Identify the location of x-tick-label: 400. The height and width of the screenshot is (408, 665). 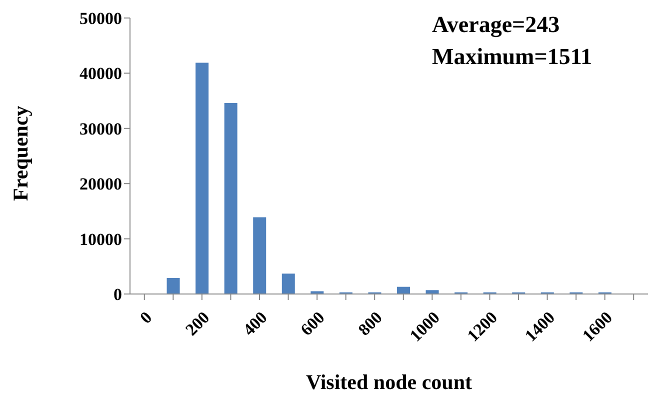
(255, 324).